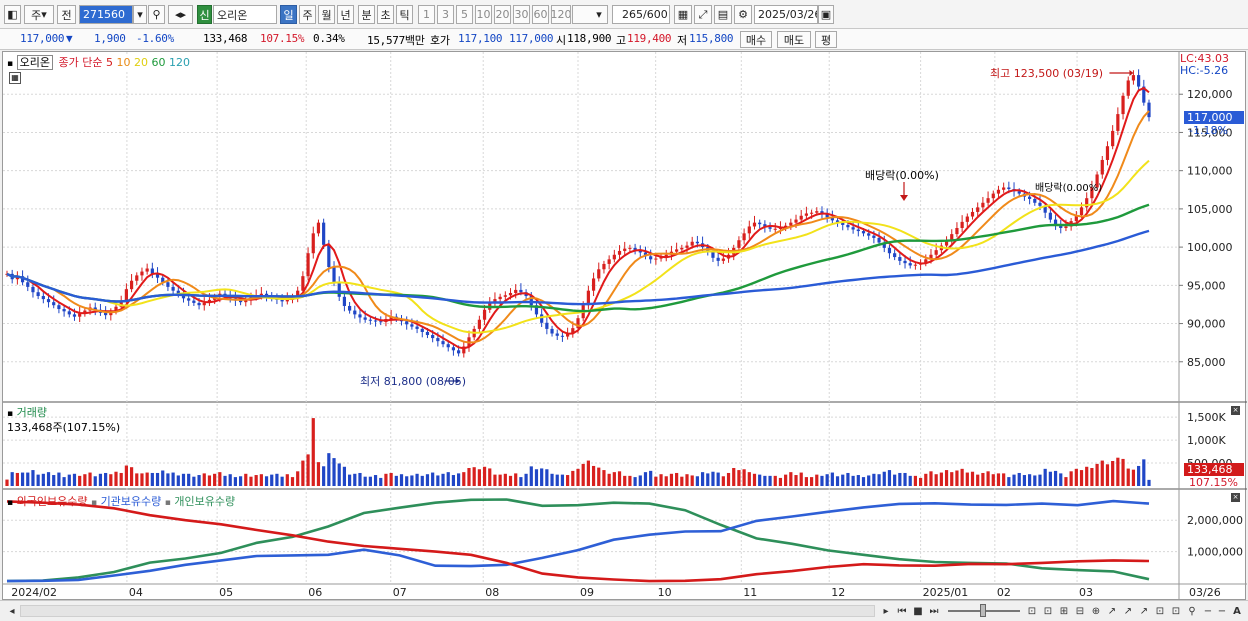 The width and height of the screenshot is (1248, 621). Describe the element at coordinates (641, 14) in the screenshot. I see `count-field: 265/600` at that location.